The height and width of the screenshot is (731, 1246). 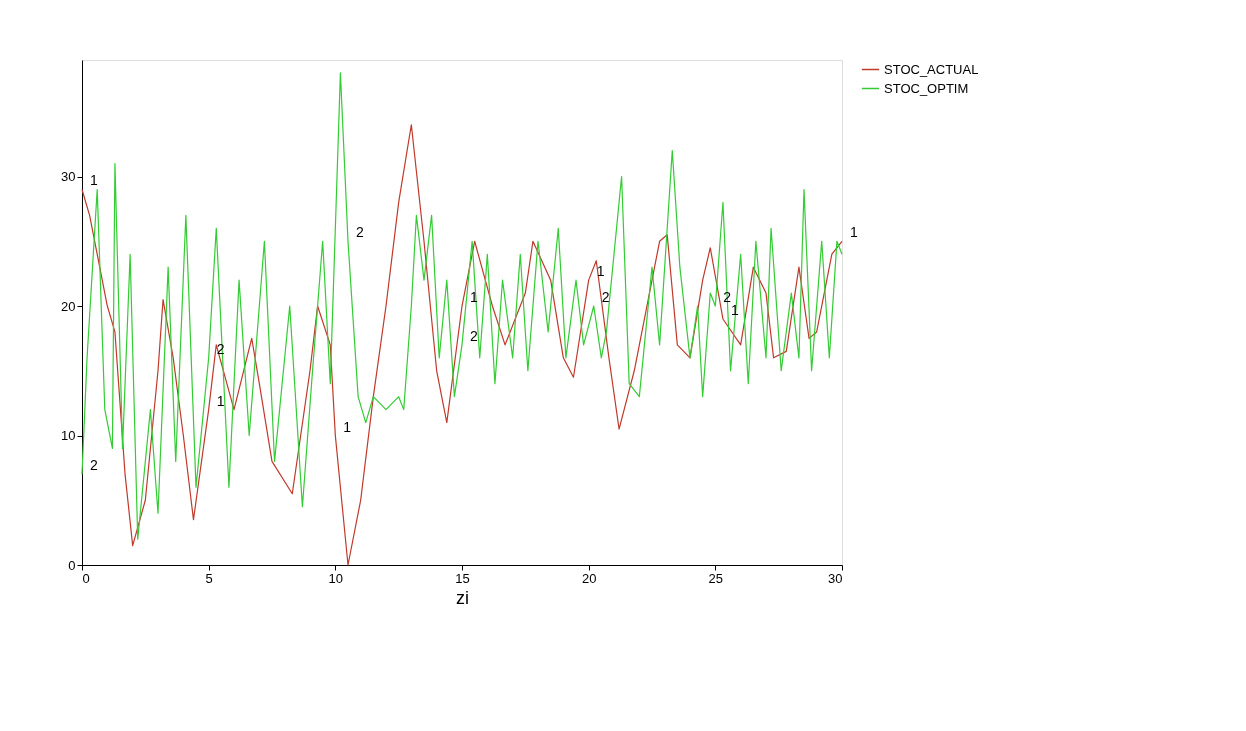 What do you see at coordinates (209, 578) in the screenshot?
I see `x-tick-label: 5` at bounding box center [209, 578].